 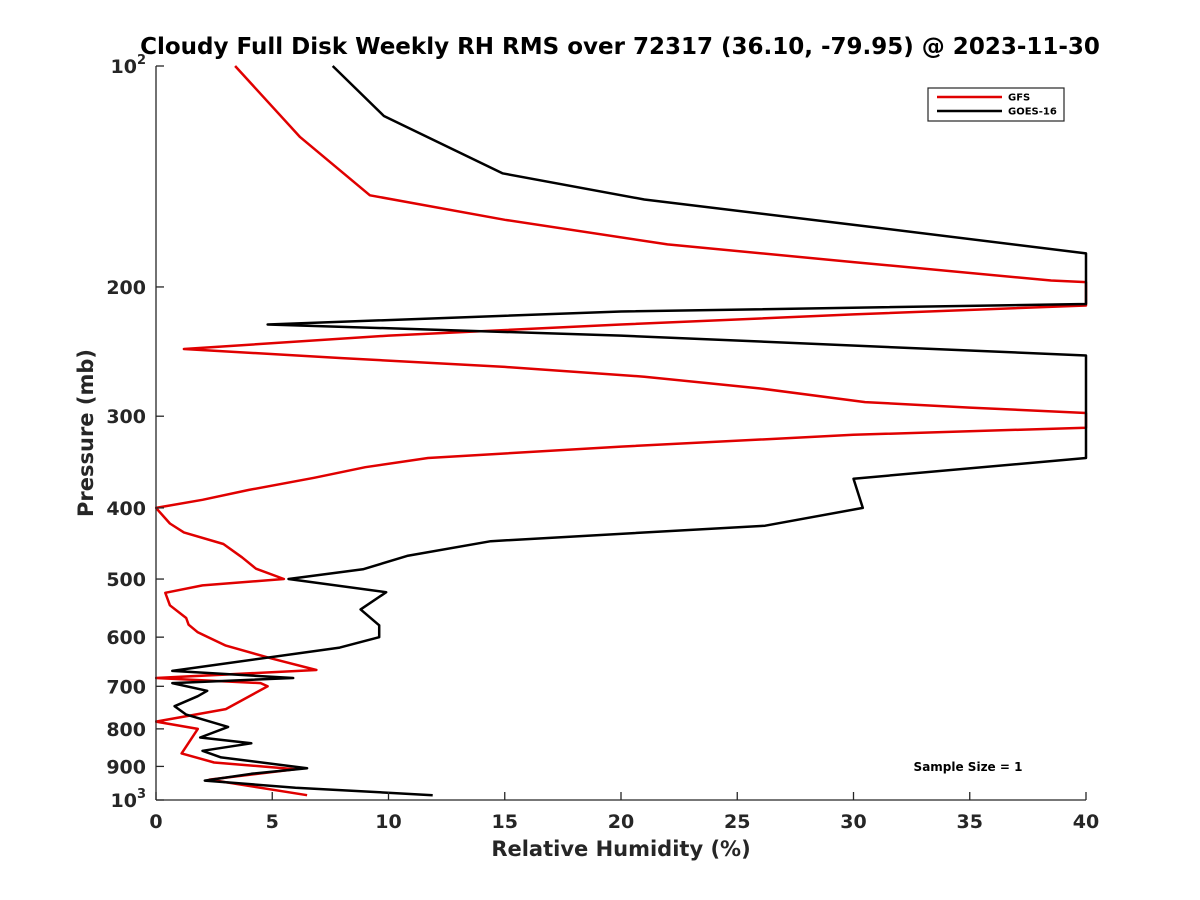 What do you see at coordinates (126, 767) in the screenshot?
I see `y-tick-label: 900` at bounding box center [126, 767].